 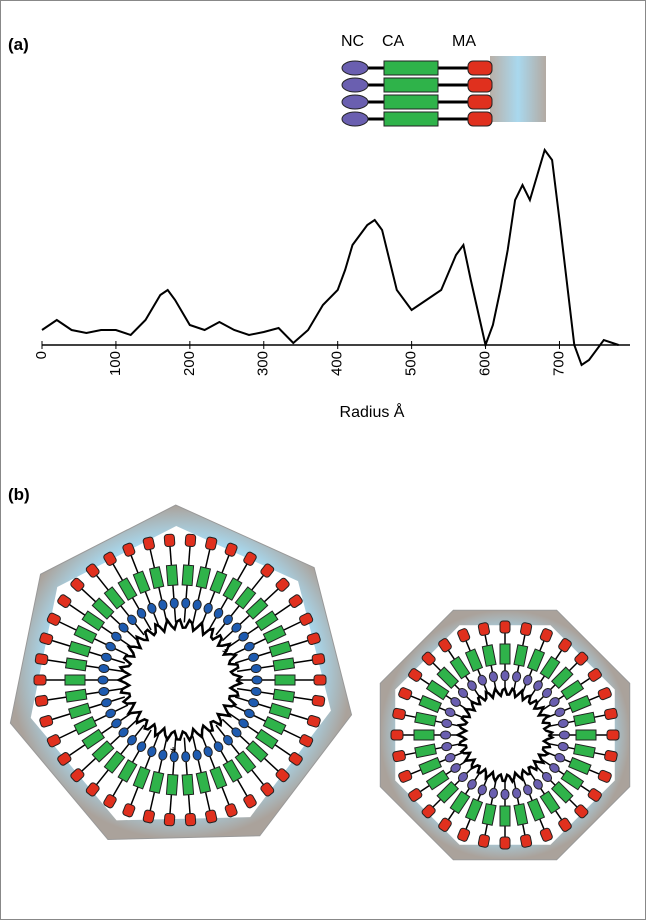 I want to click on marker: *, so click(x=173, y=753).